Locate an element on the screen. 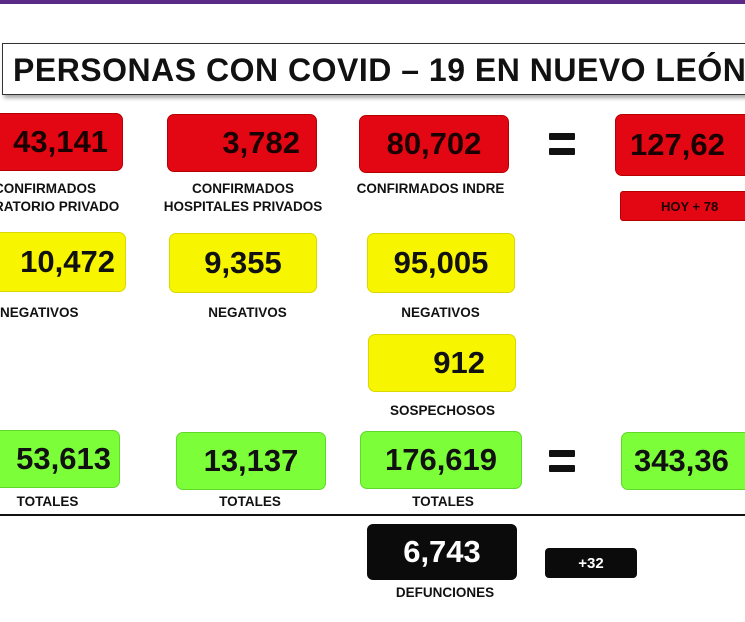 Image resolution: width=745 pixels, height=622 pixels. sospechosos-label: SOSPECHOSOS is located at coordinates (442, 410).